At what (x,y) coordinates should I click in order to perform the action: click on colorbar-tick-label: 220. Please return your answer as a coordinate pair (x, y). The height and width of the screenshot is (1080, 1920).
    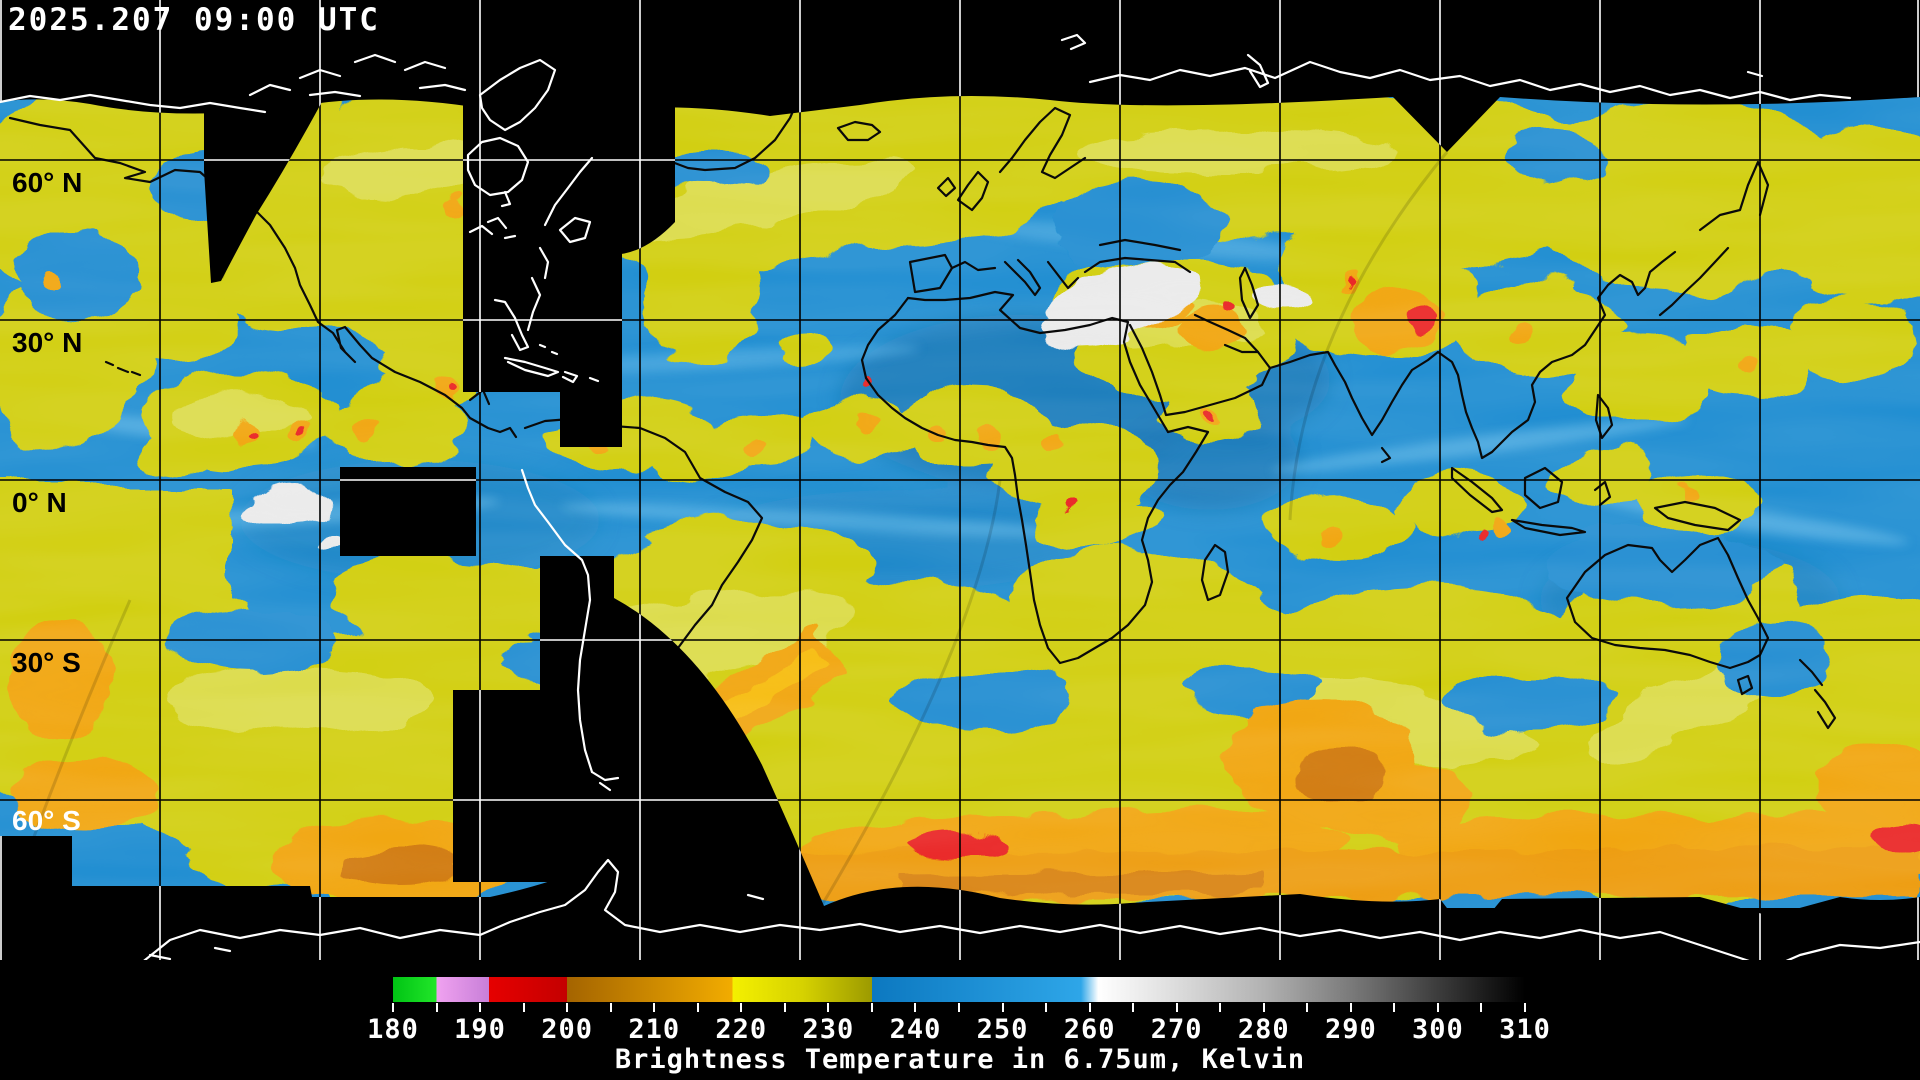
    Looking at the image, I should click on (741, 1029).